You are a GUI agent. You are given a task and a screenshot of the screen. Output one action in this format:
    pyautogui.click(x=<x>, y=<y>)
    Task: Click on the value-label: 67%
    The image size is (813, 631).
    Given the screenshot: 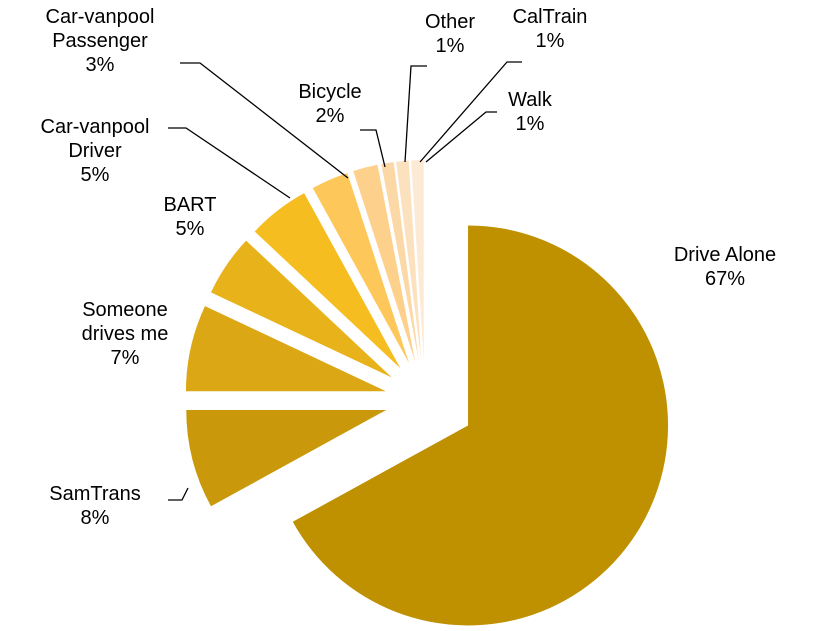 What is the action you would take?
    pyautogui.click(x=725, y=279)
    